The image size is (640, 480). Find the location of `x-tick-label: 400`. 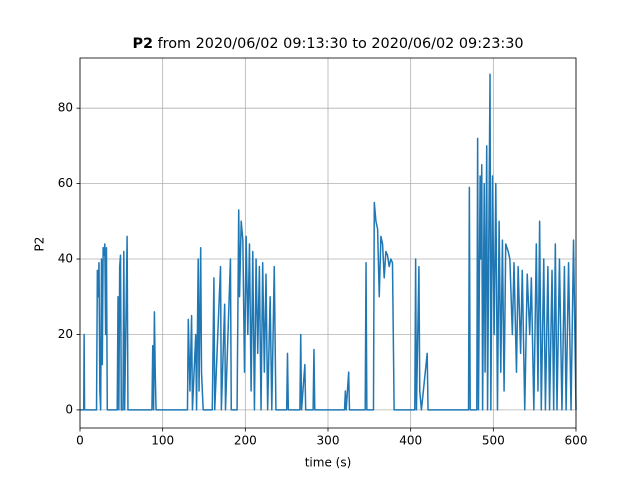

x-tick-label: 400 is located at coordinates (410, 441).